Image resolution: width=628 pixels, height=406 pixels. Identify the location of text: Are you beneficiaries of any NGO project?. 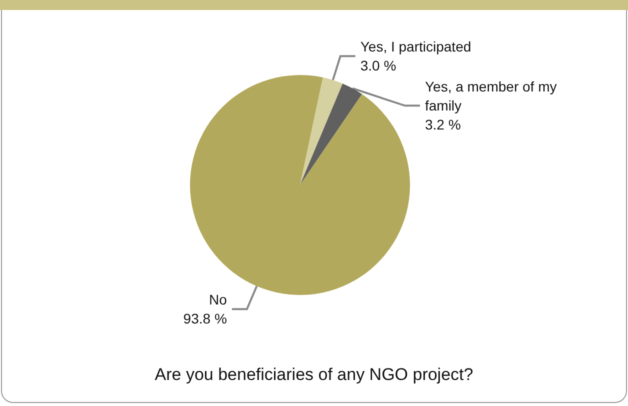
(314, 374).